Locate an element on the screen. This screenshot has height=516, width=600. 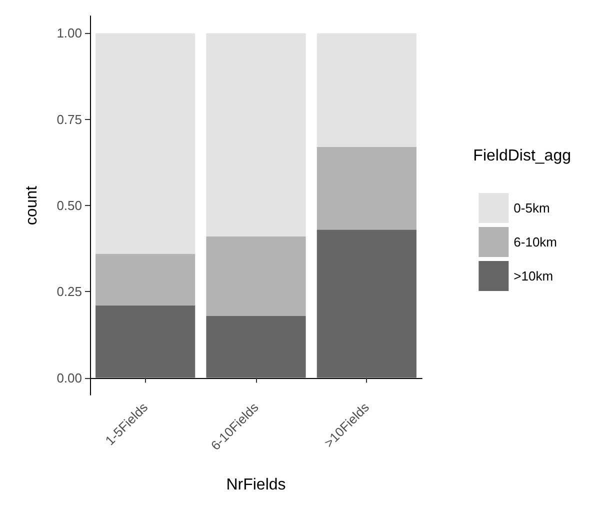
legend-label: 0-5km is located at coordinates (532, 208).